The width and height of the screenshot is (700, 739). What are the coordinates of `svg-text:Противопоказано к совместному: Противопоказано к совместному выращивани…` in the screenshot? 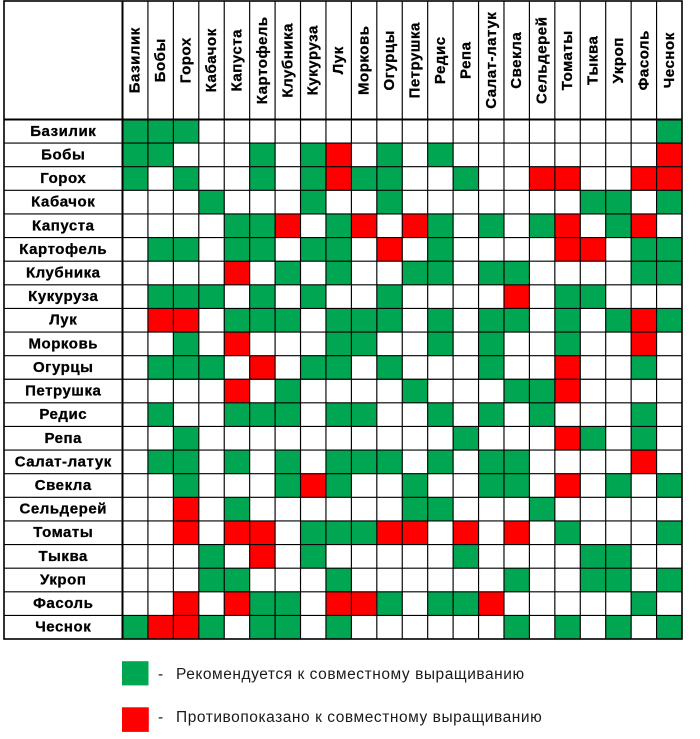 It's located at (359, 717).